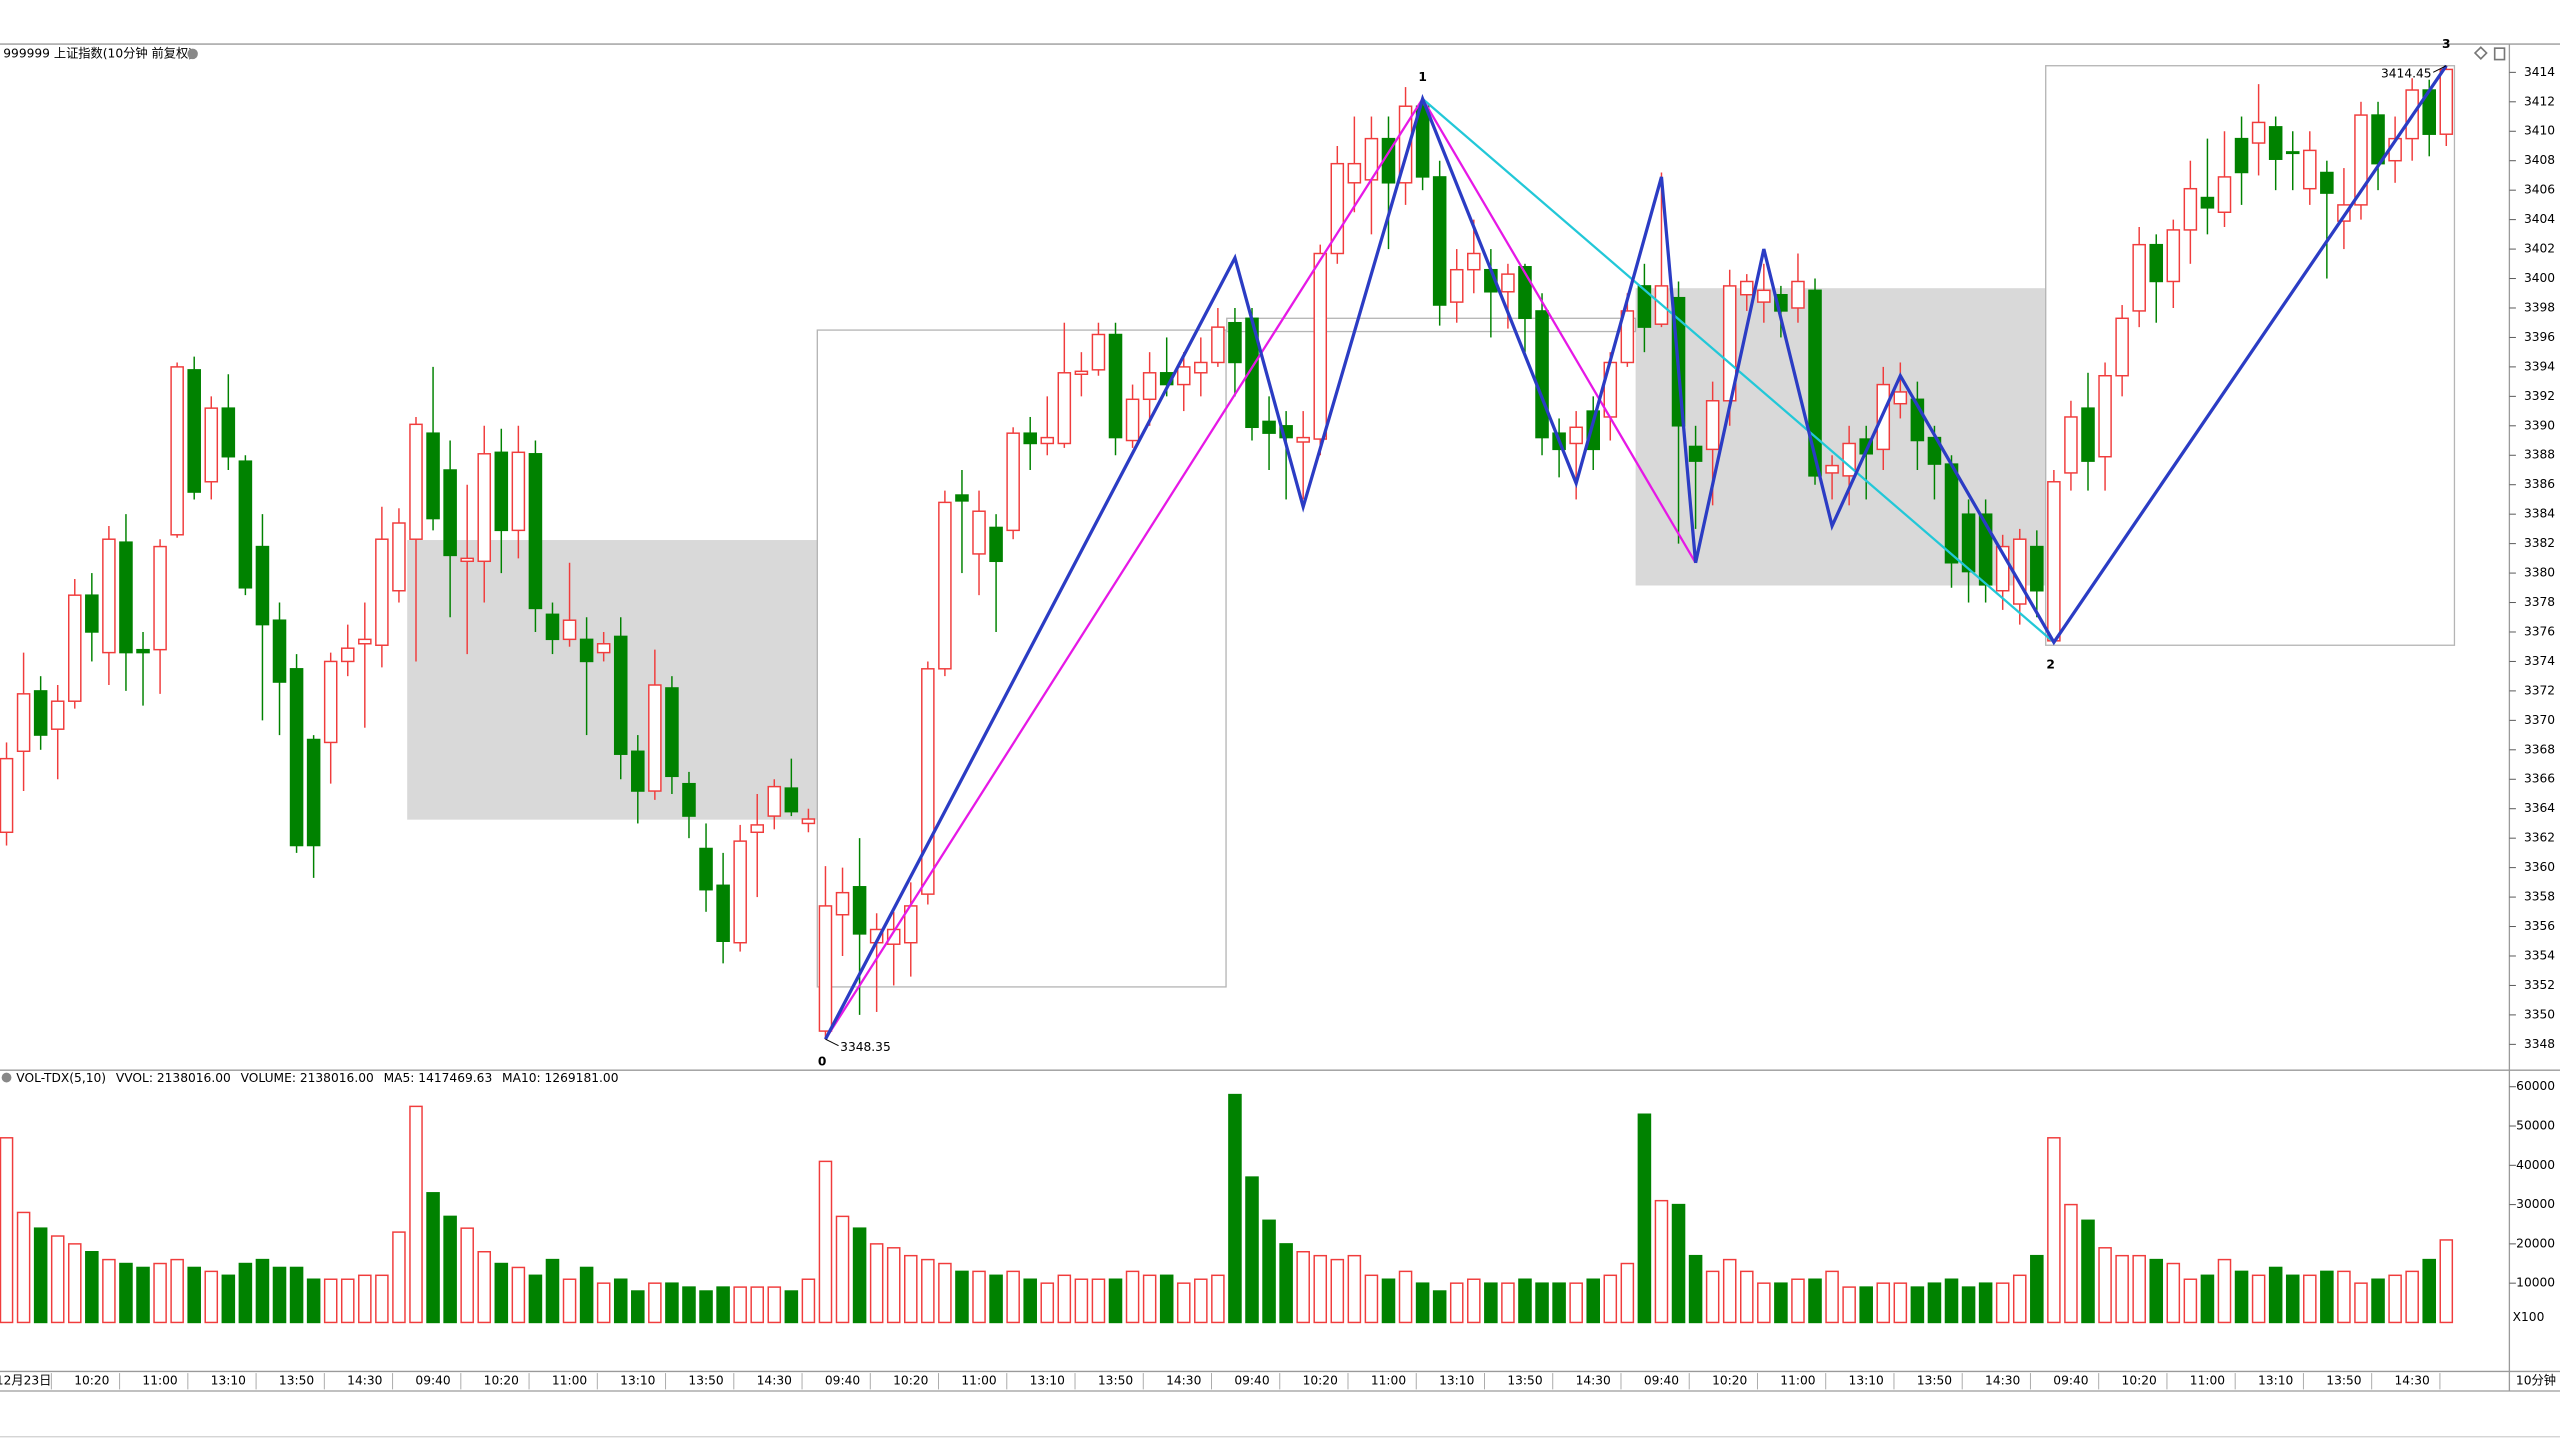  What do you see at coordinates (2539, 808) in the screenshot?
I see `y-tick-label: 3364` at bounding box center [2539, 808].